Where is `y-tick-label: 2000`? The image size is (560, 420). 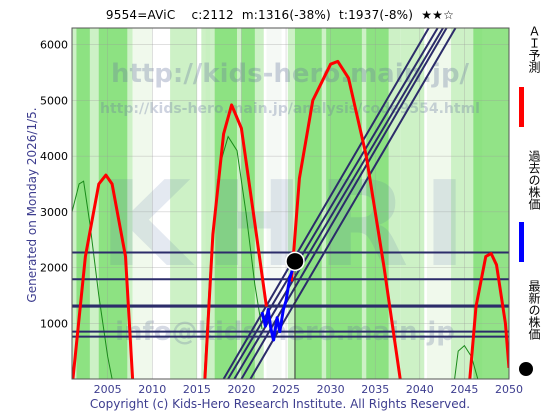 y-tick-label: 2000 is located at coordinates (54, 268).